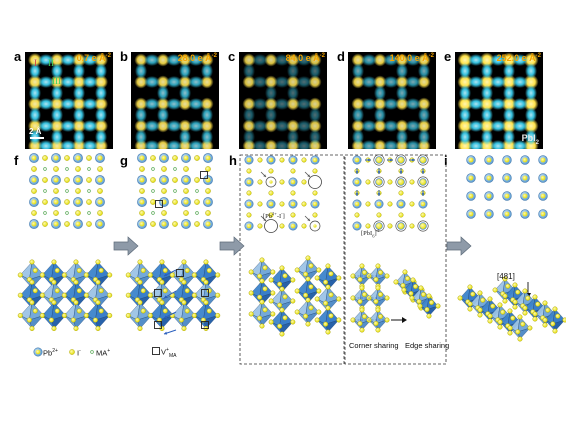  I want to click on tem-panel-b: 28.0 e Å-2, so click(175, 100).